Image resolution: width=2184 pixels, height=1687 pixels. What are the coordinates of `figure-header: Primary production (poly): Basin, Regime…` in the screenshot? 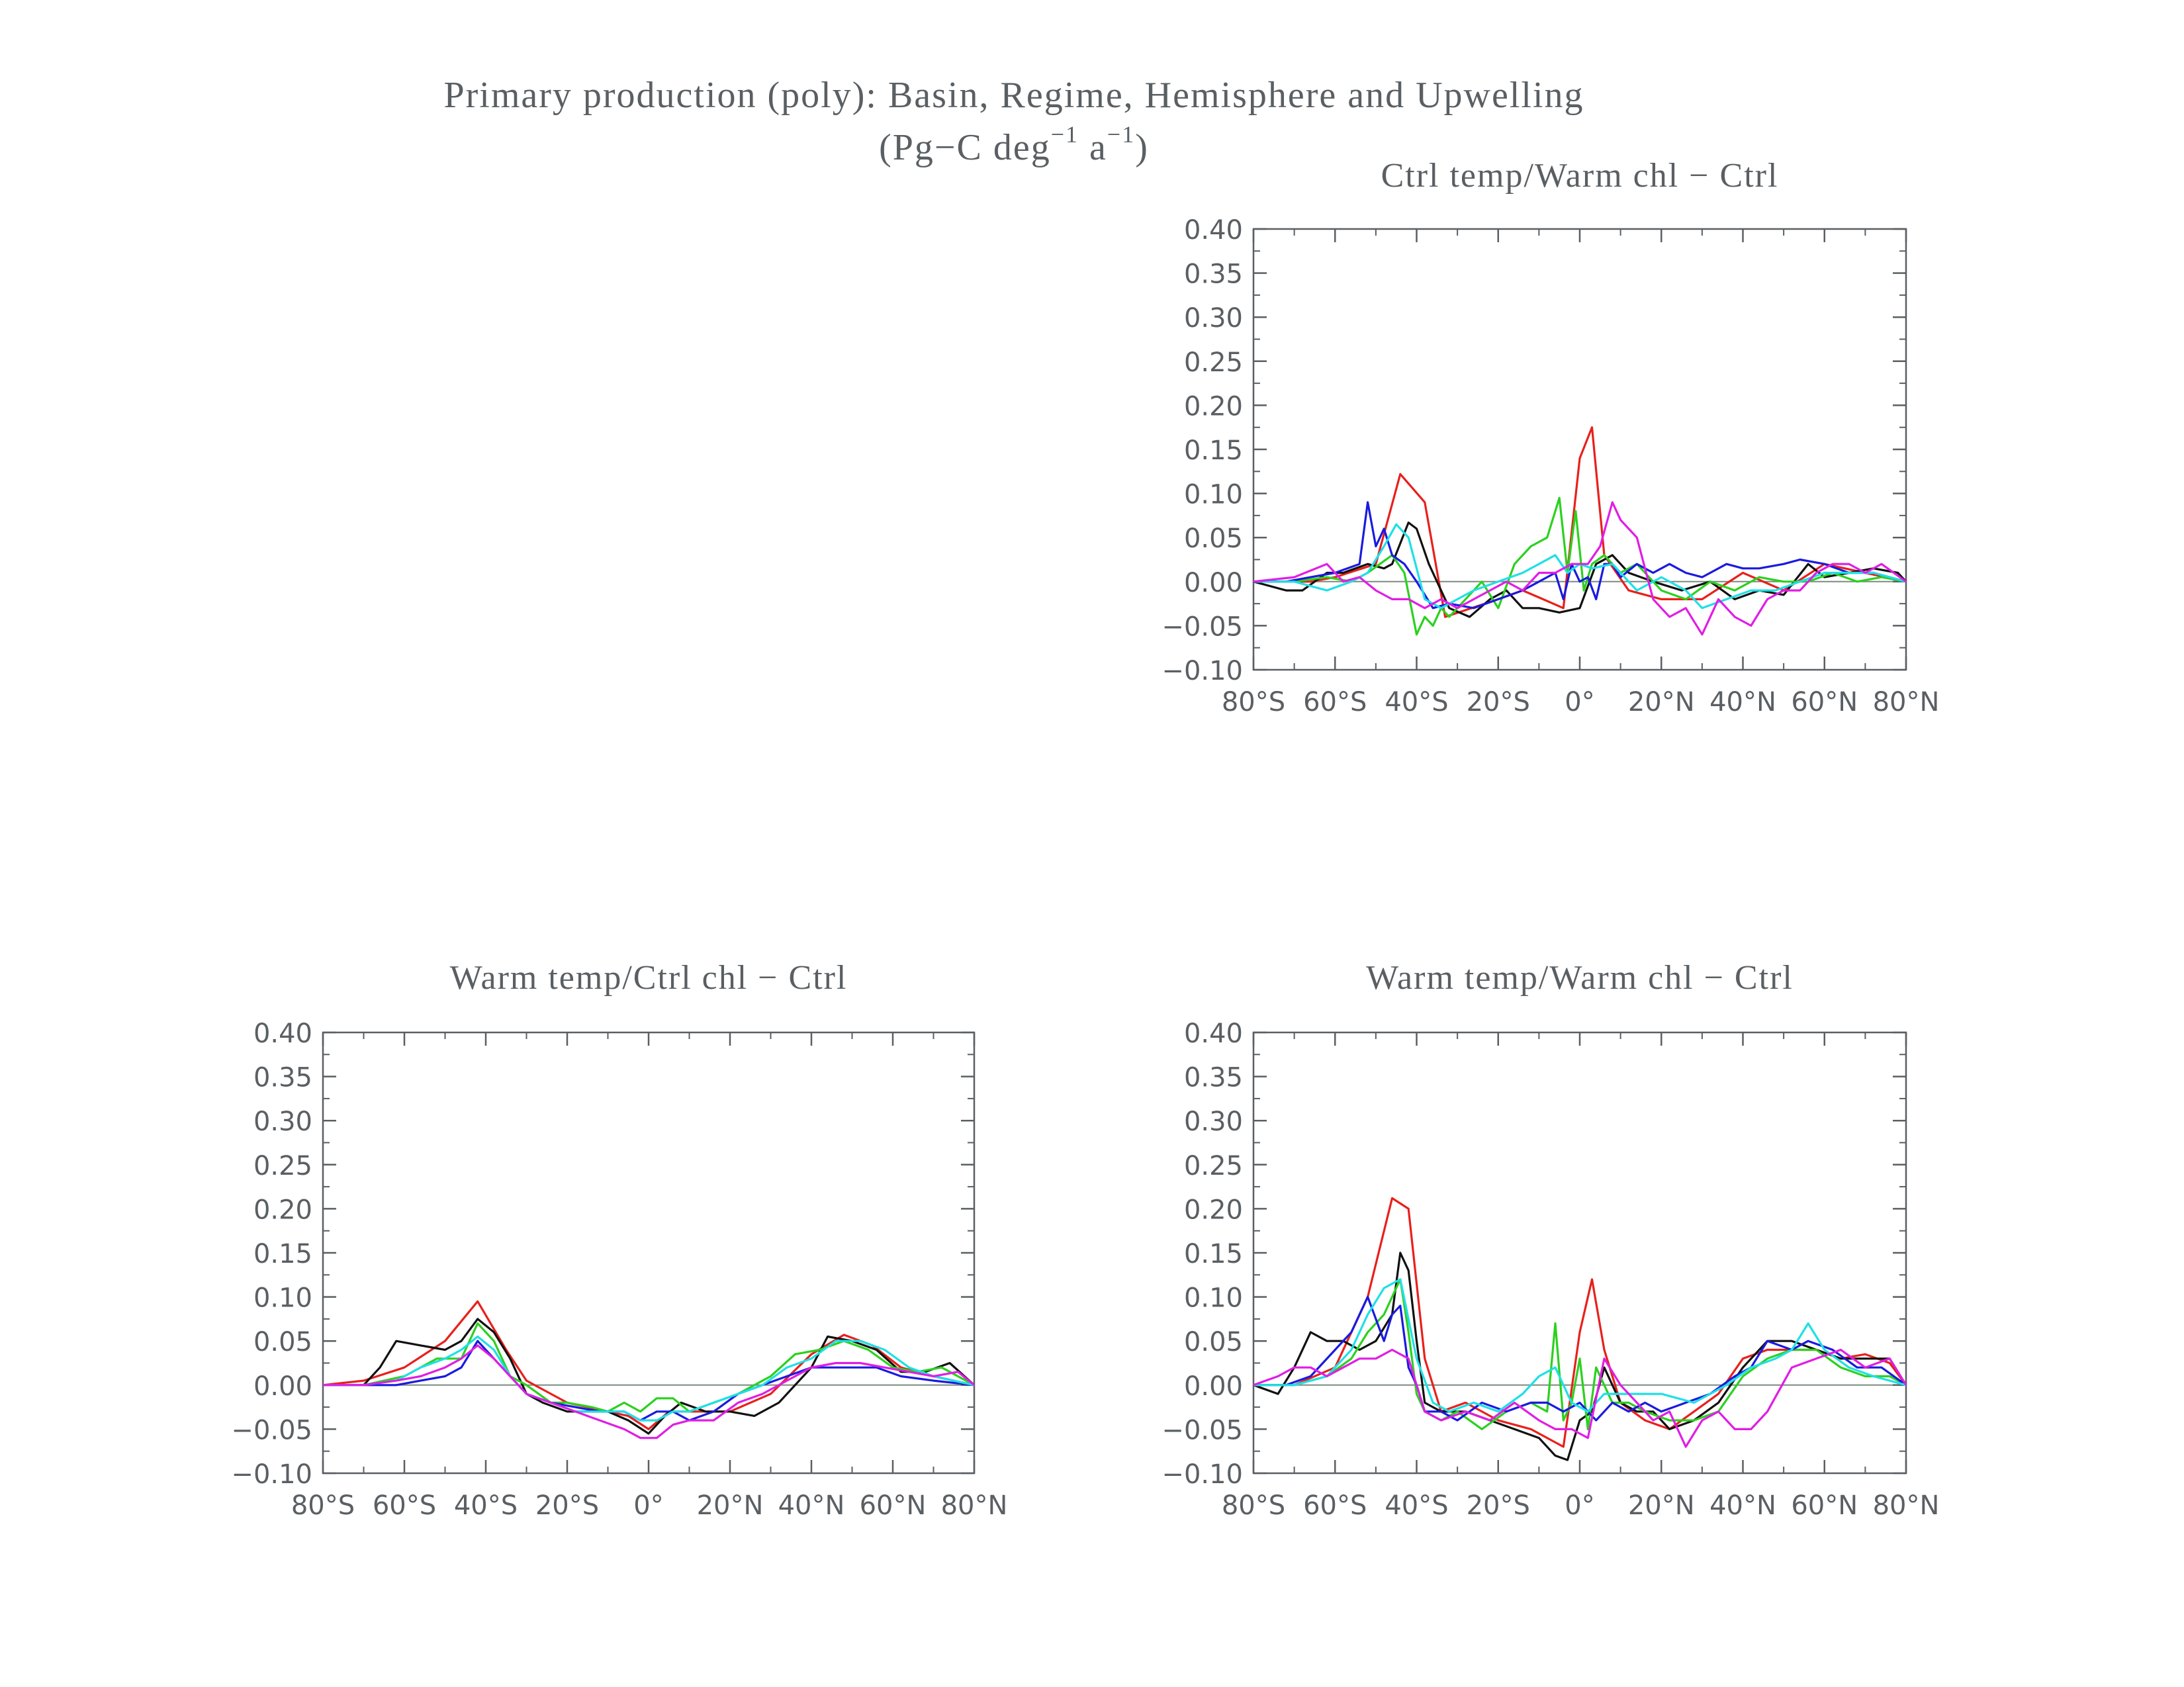 It's located at (1092, 86).